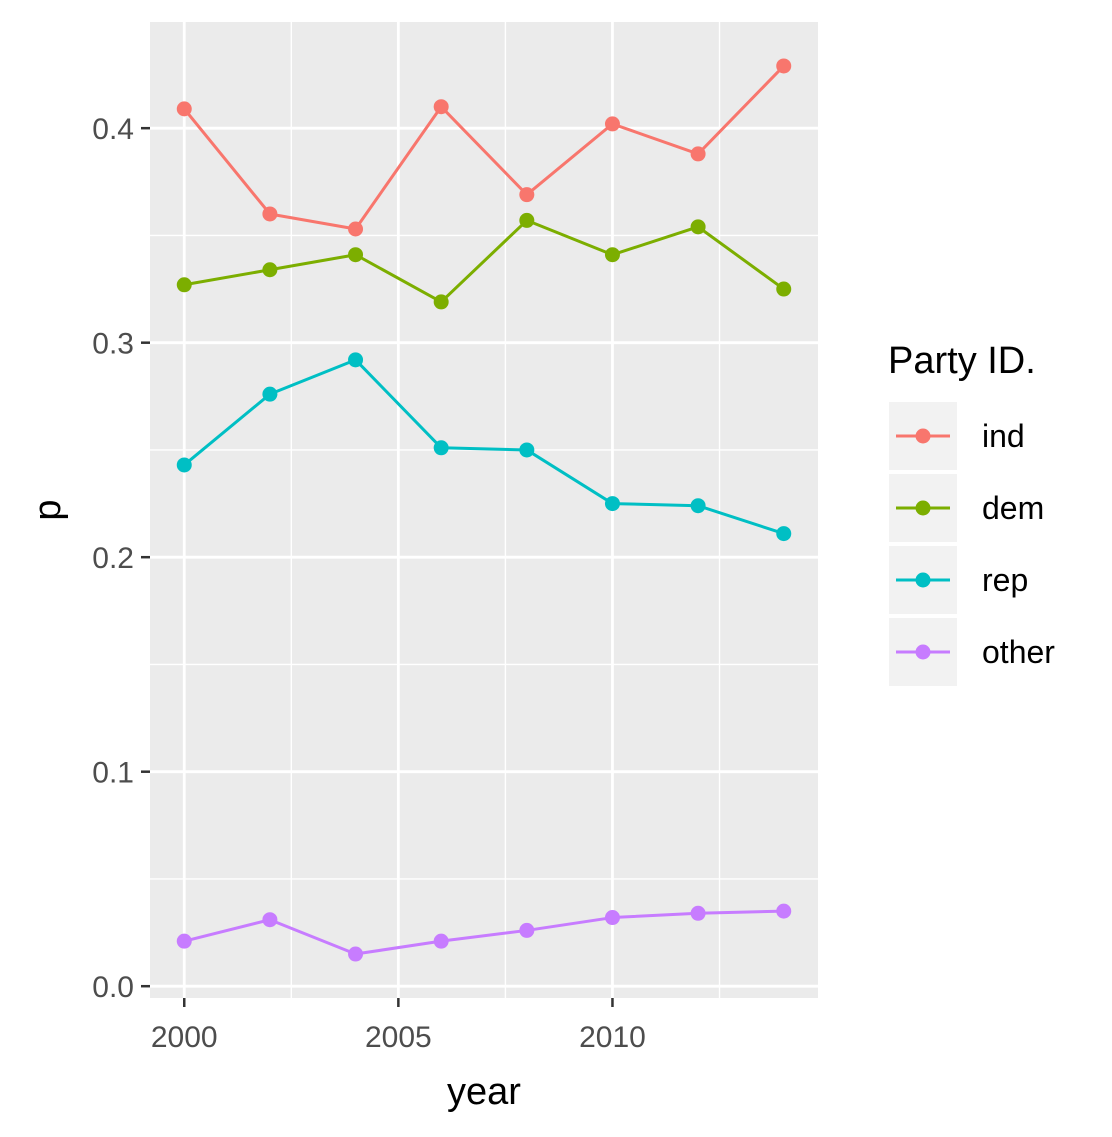 This screenshot has height=1137, width=1112. Describe the element at coordinates (1018, 652) in the screenshot. I see `legend-label: other` at that location.